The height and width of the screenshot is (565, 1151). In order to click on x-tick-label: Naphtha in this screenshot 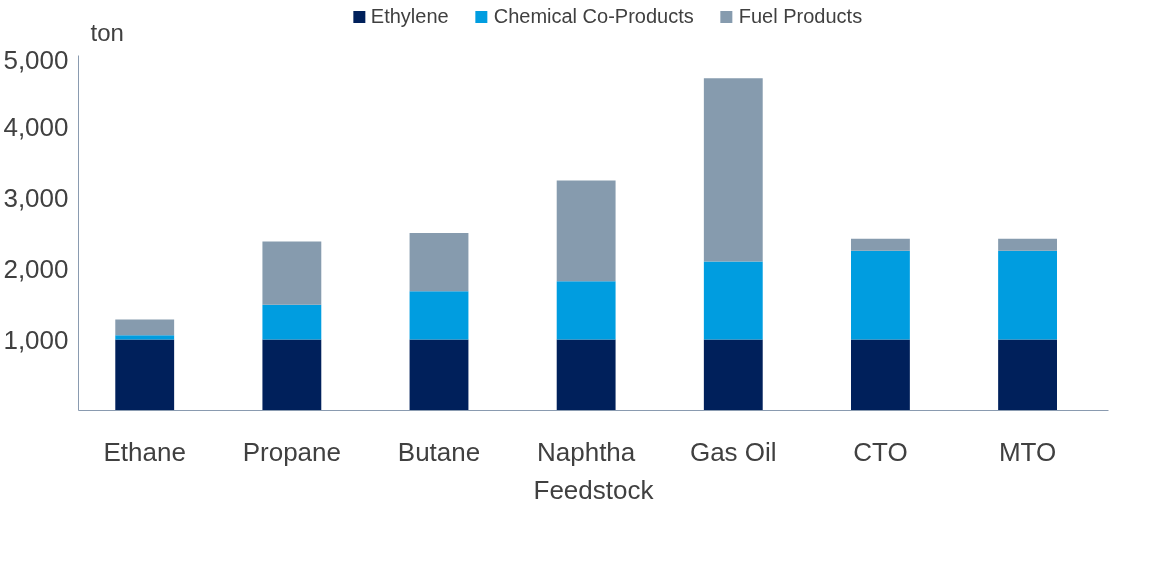, I will do `click(586, 451)`.